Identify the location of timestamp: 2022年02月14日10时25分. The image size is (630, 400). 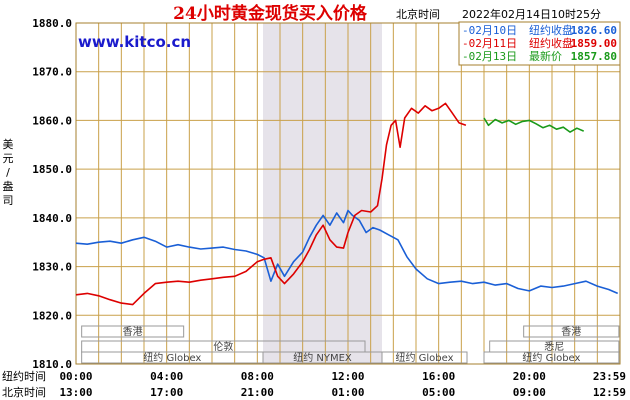
(531, 14).